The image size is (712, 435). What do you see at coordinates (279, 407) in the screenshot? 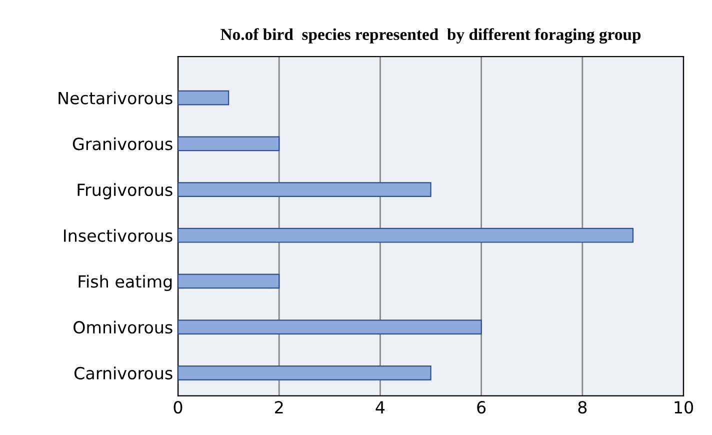
I see `x-tick-label: 2` at bounding box center [279, 407].